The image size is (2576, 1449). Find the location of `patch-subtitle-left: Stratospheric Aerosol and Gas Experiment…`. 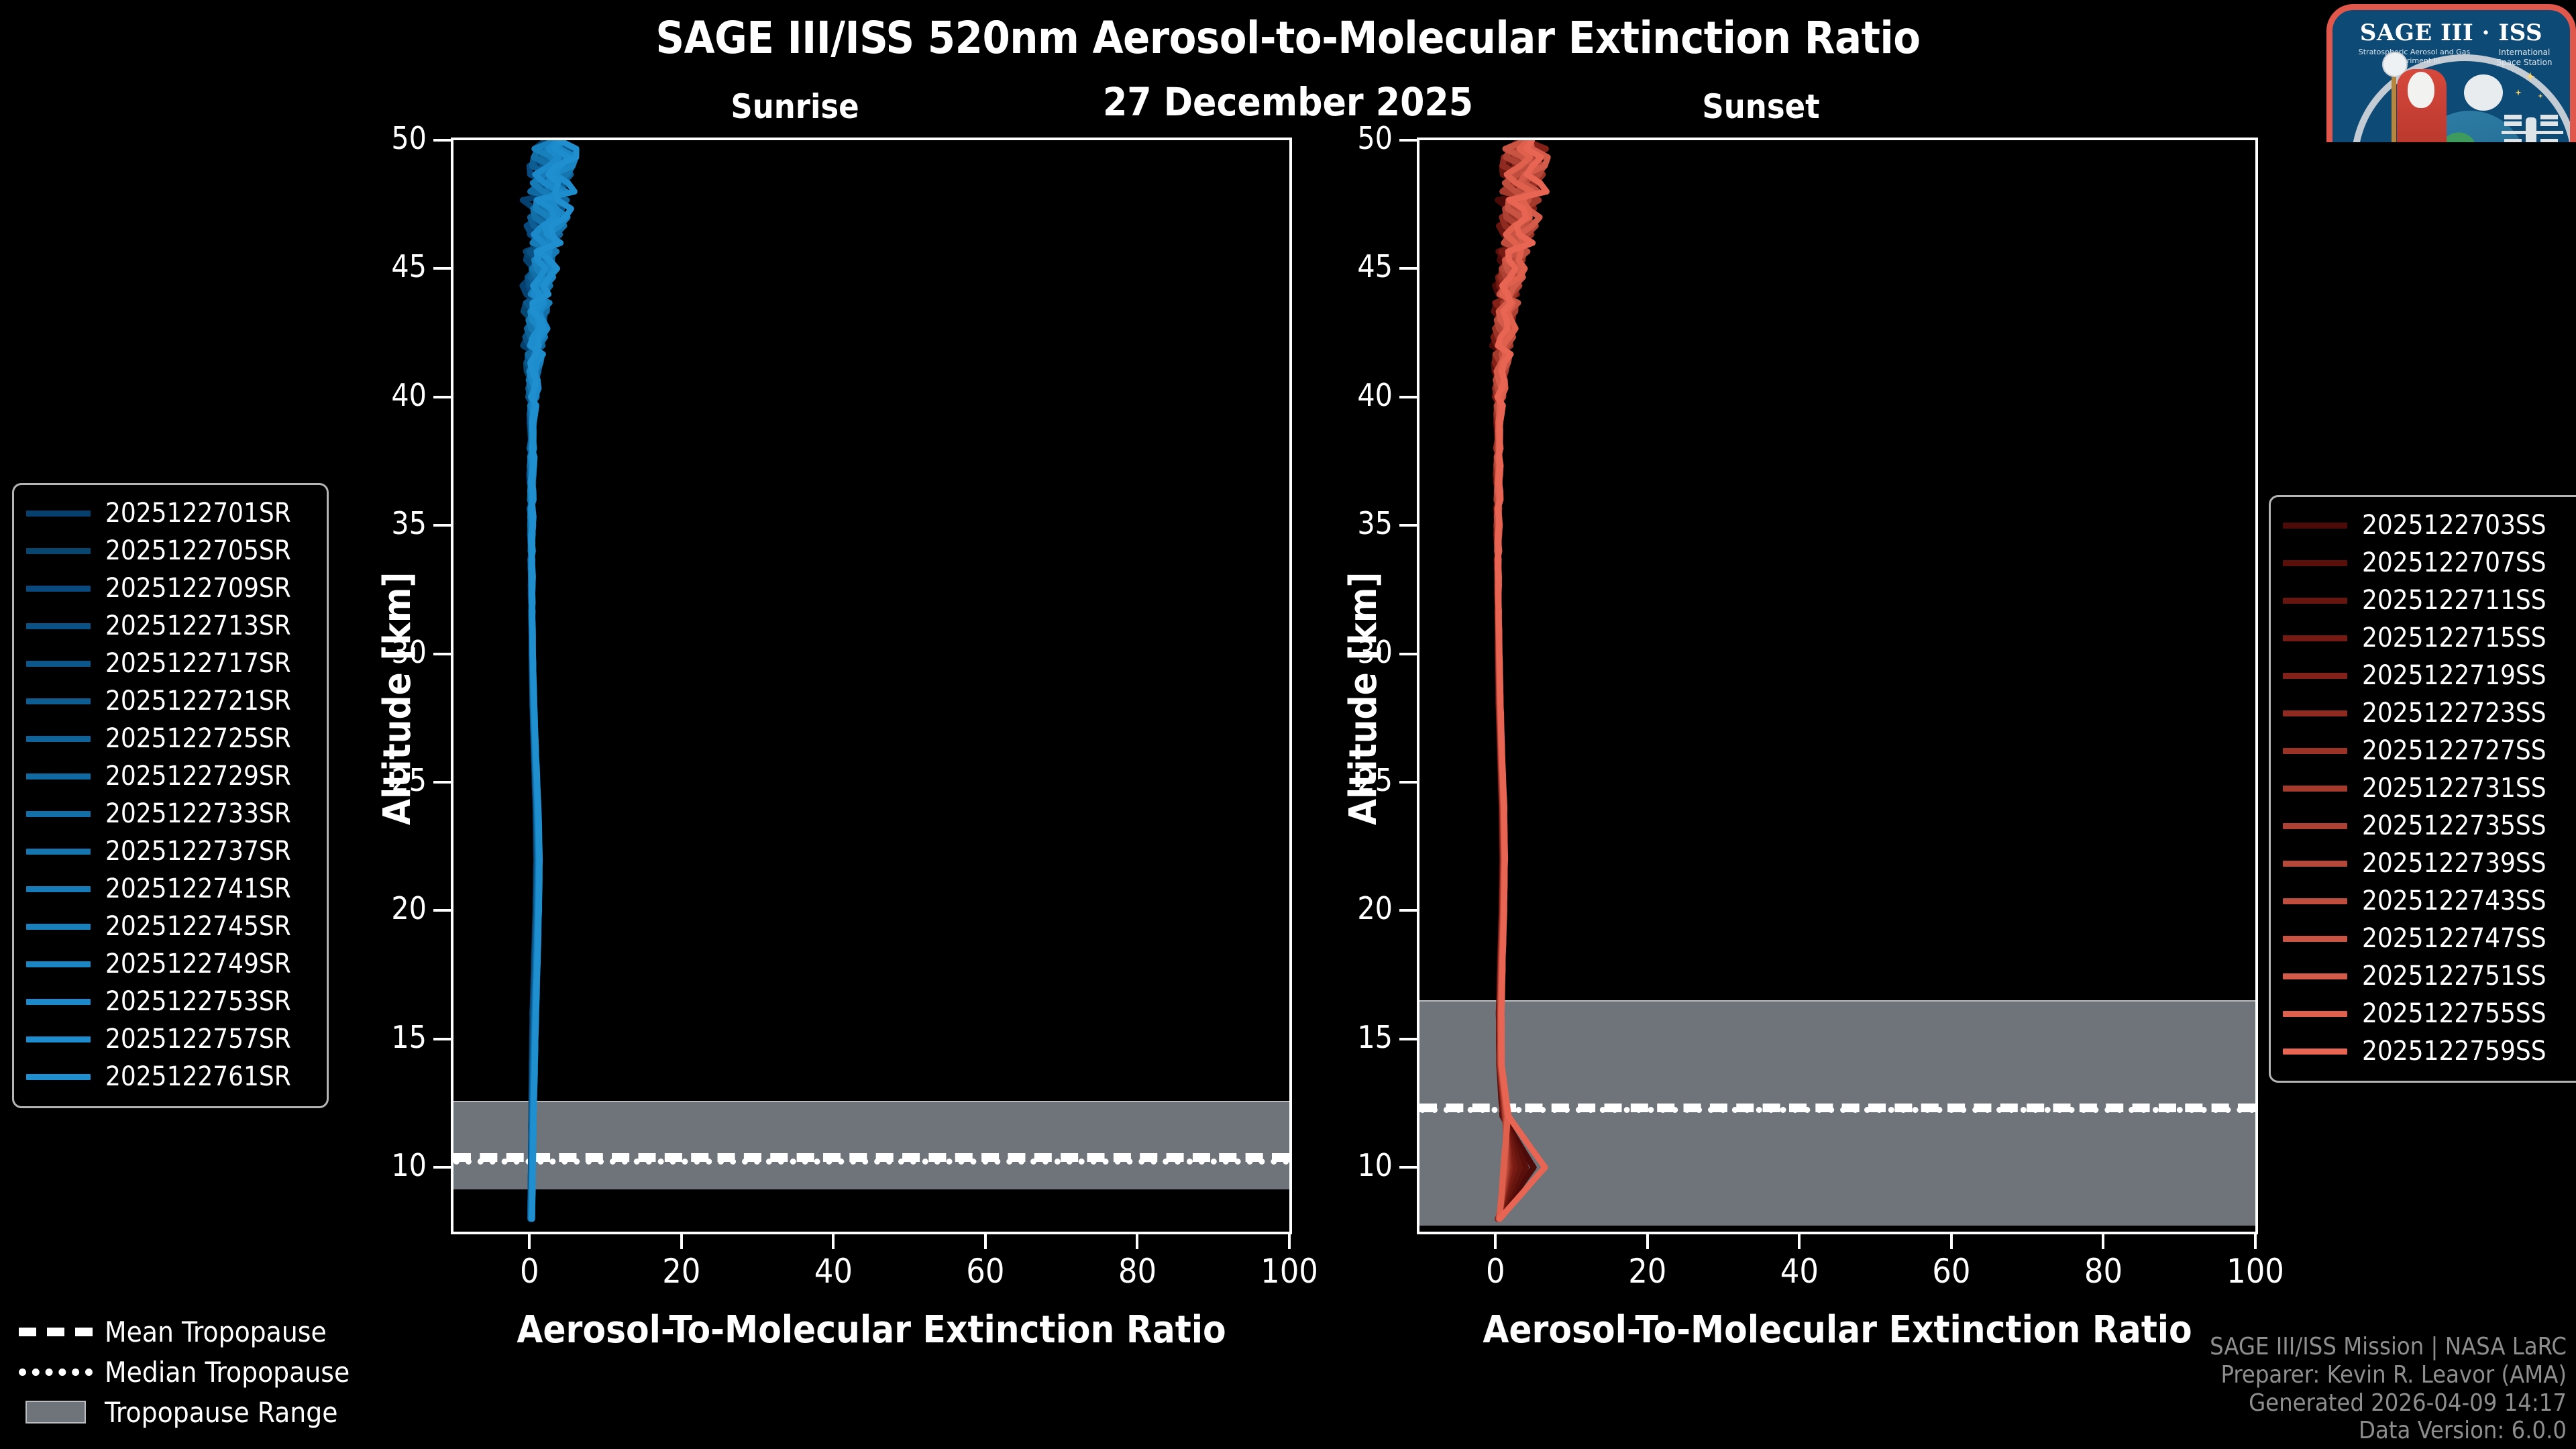

patch-subtitle-left: Stratospheric Aerosol and Gas Experiment… is located at coordinates (2414, 56).